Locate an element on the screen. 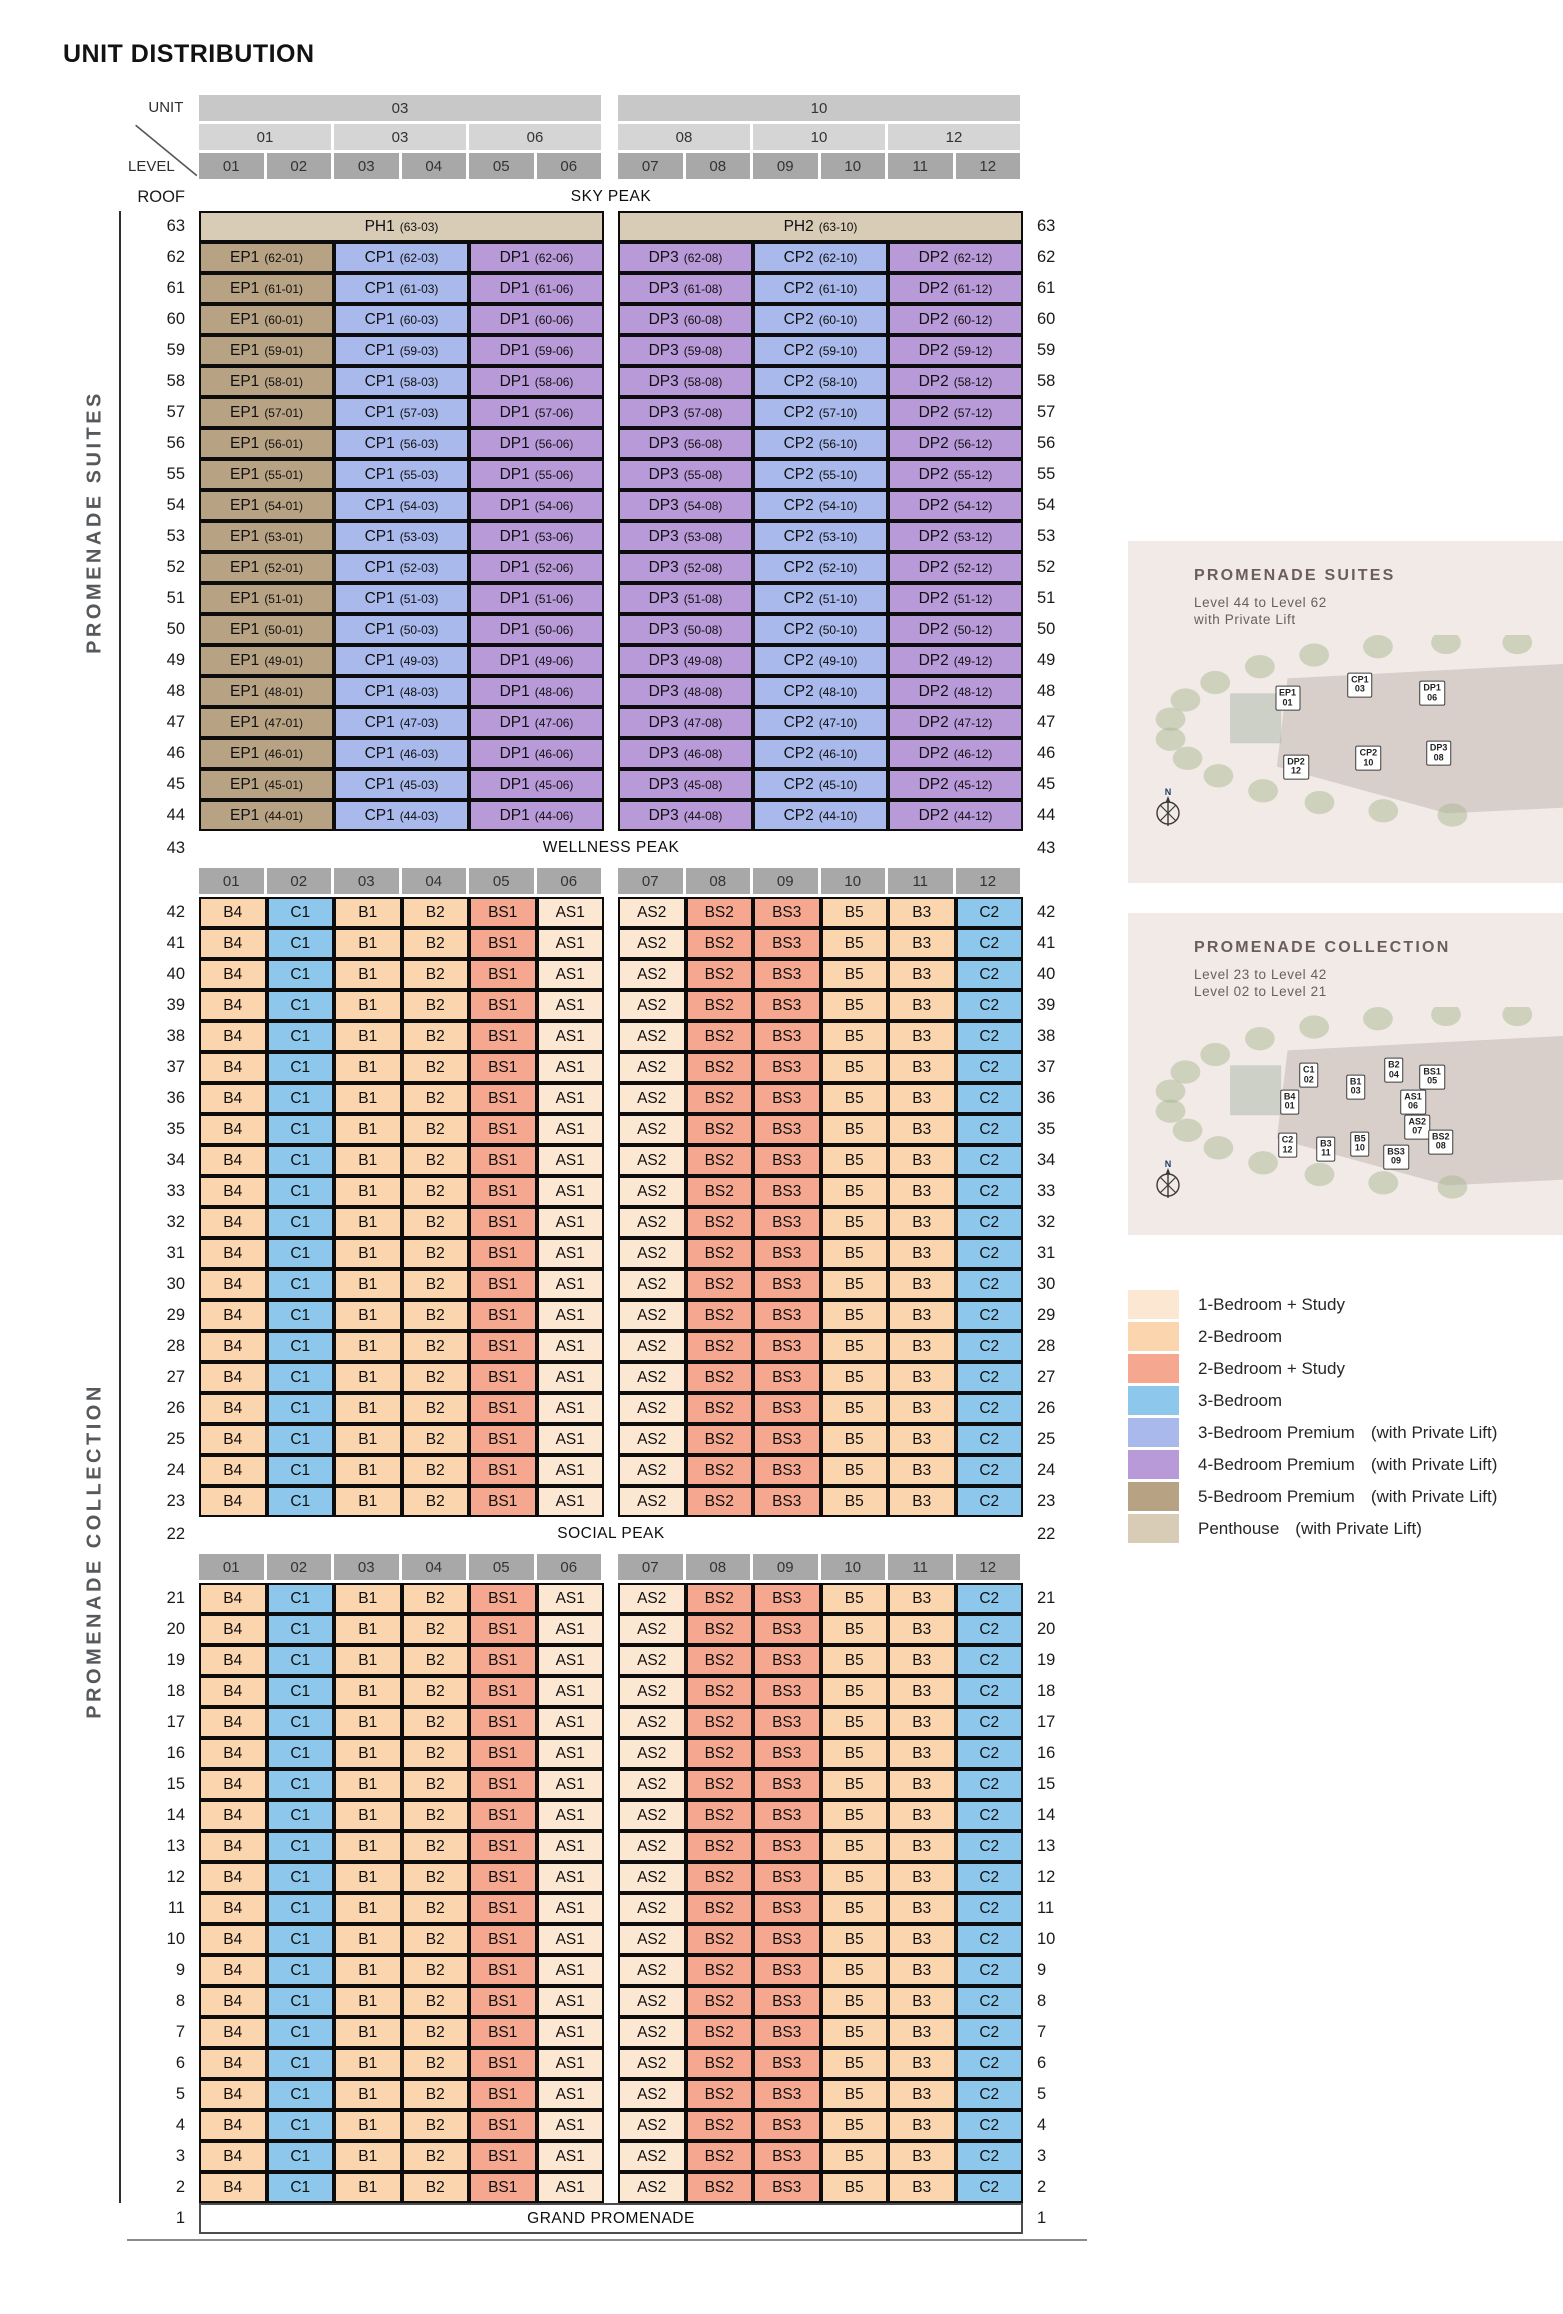 Image resolution: width=1563 pixels, height=2314 pixels. unit-cell: EP1 (56-01) is located at coordinates (266, 443).